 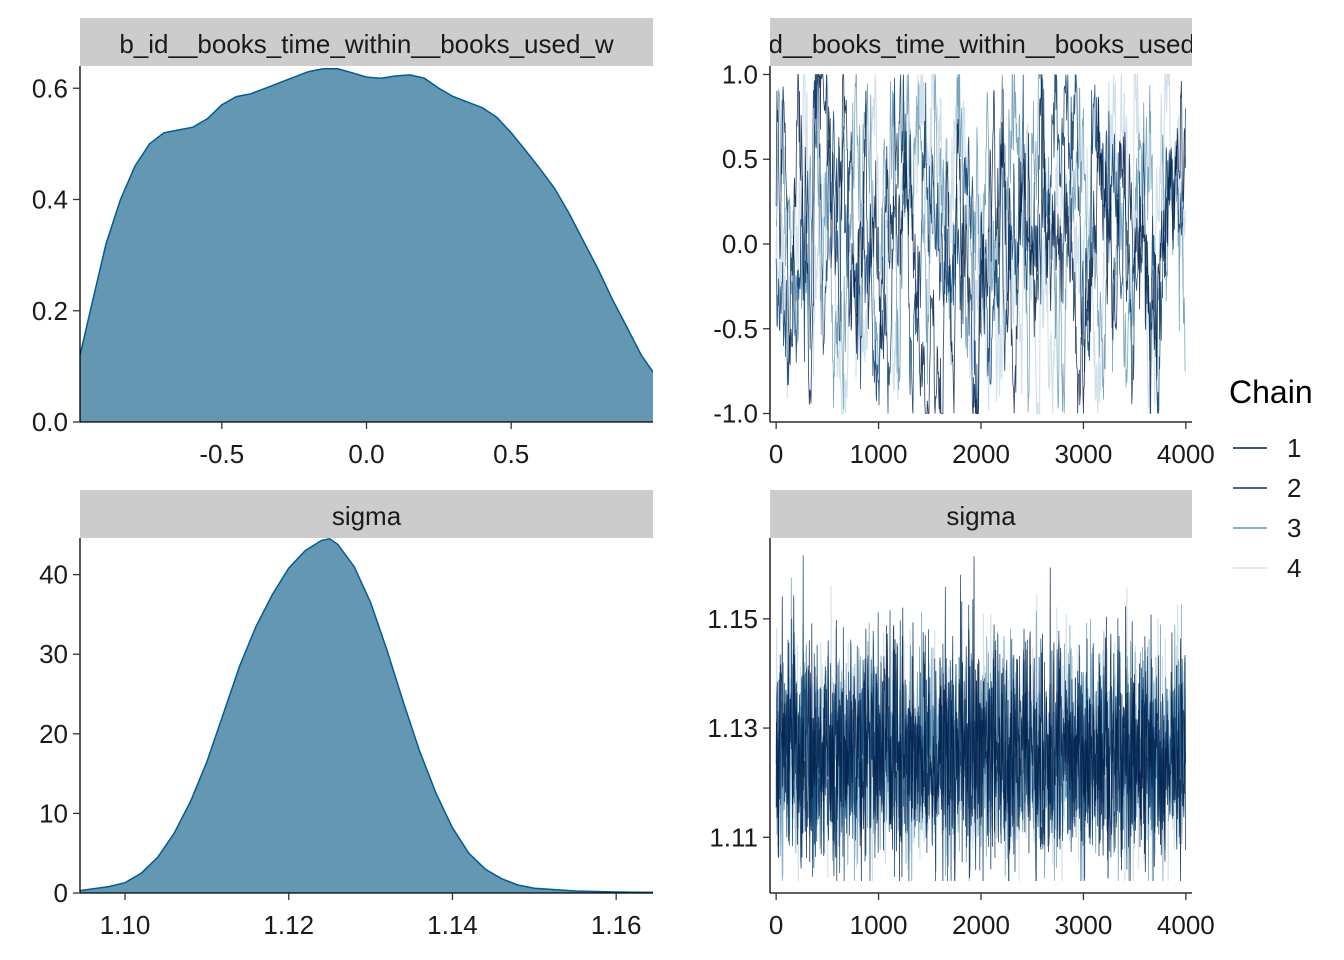 I want to click on legend-label-chain-4: 4, so click(x=1294, y=568).